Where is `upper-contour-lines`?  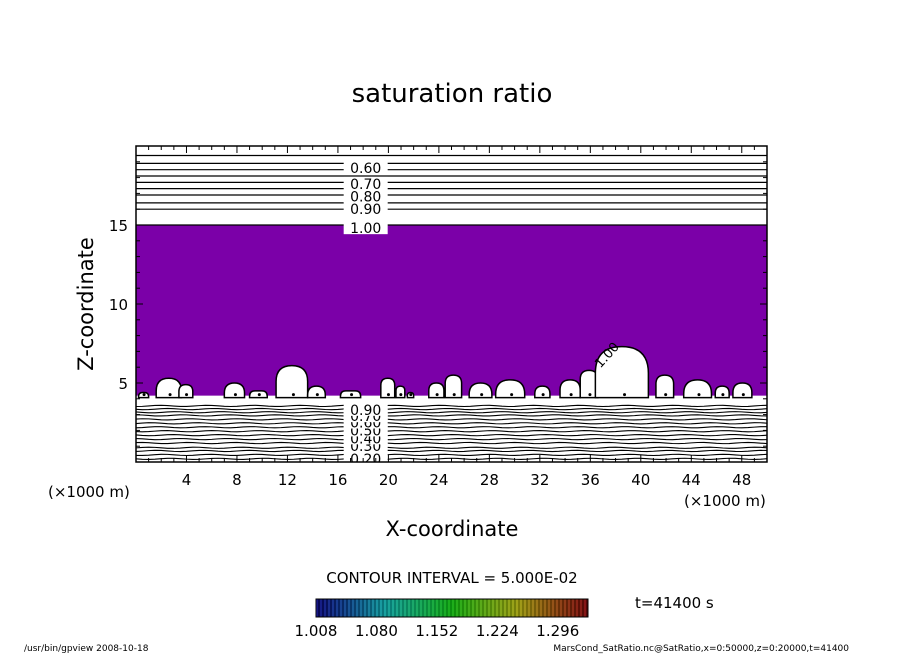 upper-contour-lines is located at coordinates (451, 190).